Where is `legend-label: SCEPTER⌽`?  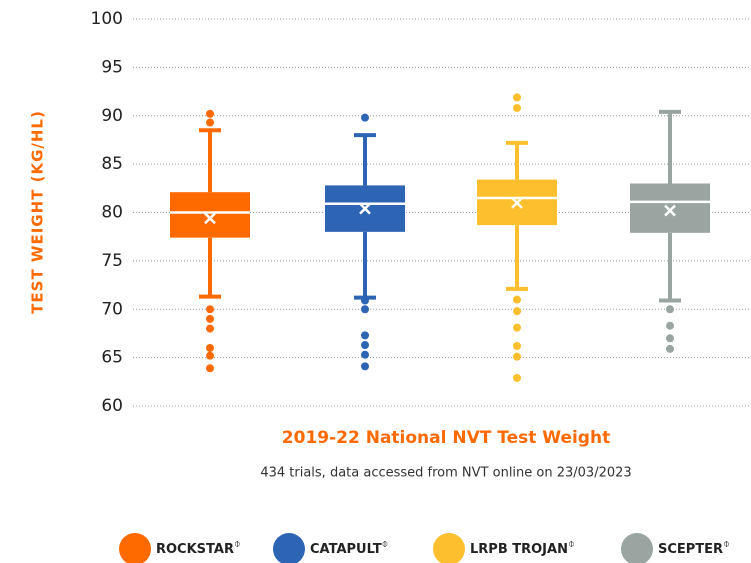 legend-label: SCEPTER⌽ is located at coordinates (694, 547).